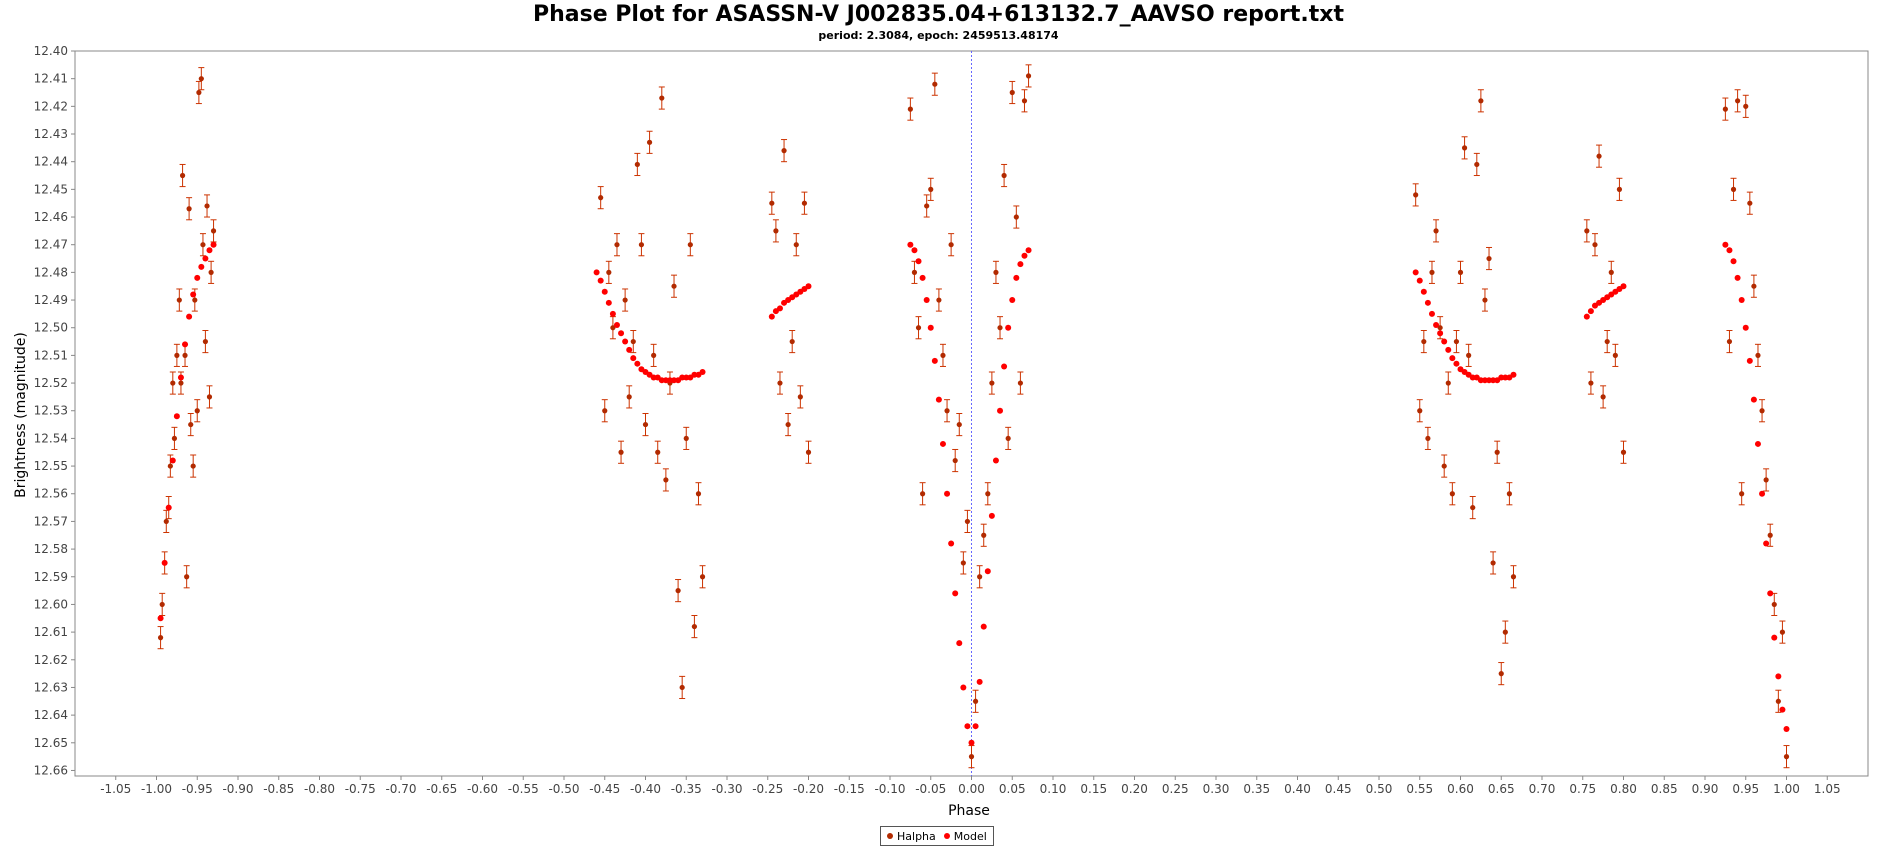 This screenshot has height=848, width=1877. I want to click on x-tick-label: 0.50, so click(1379, 789).